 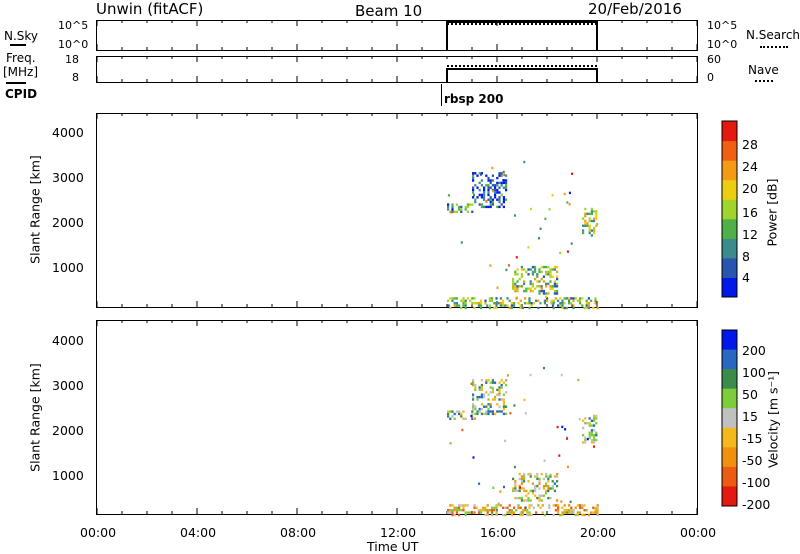 What do you see at coordinates (523, 235) in the screenshot?
I see `power-cells` at bounding box center [523, 235].